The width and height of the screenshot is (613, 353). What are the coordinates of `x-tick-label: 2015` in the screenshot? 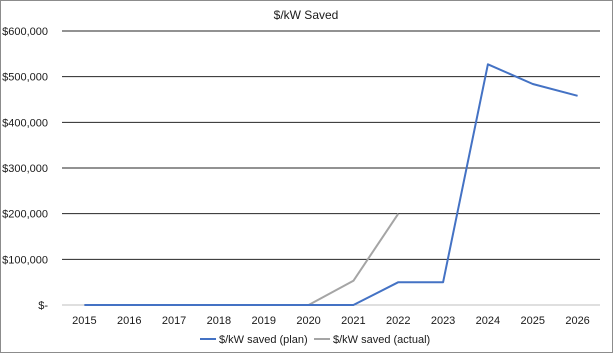 It's located at (84, 321).